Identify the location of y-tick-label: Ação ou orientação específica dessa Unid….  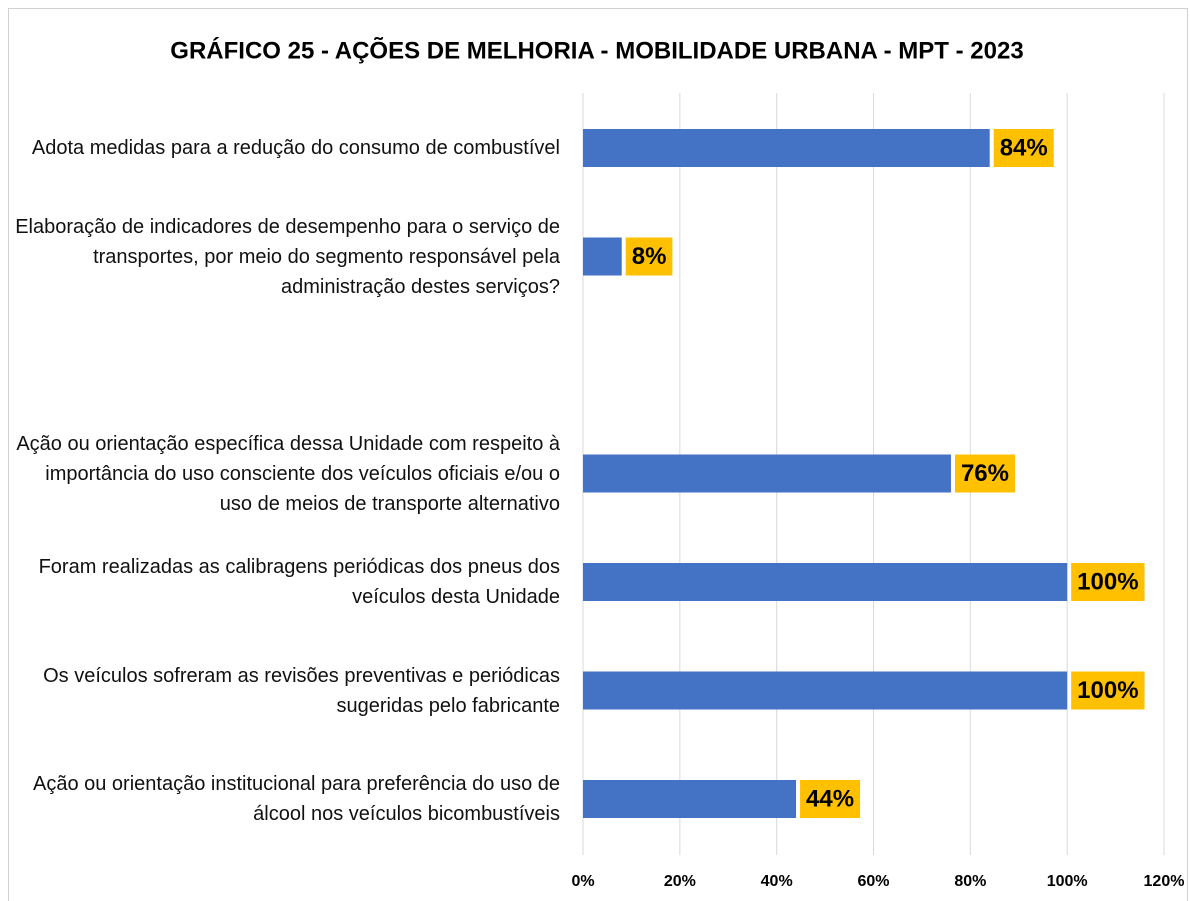
(288, 473).